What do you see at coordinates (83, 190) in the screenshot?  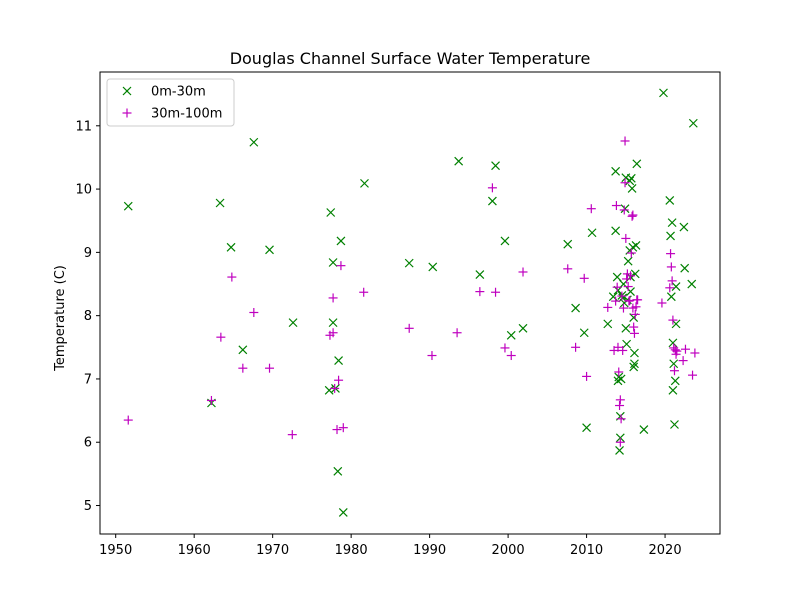 I see `y-tick-label: 10` at bounding box center [83, 190].